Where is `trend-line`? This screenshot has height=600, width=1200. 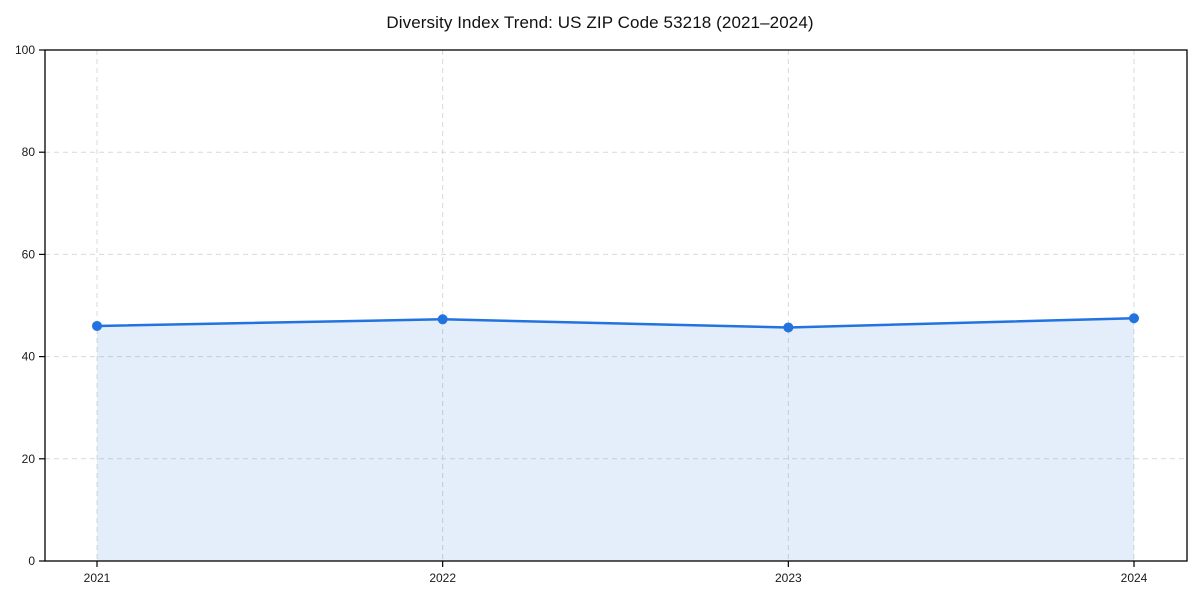
trend-line is located at coordinates (615, 323).